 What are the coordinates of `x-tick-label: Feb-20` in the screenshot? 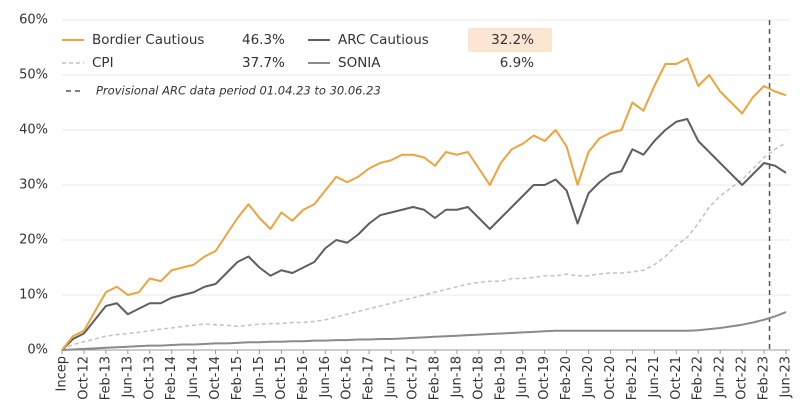 It's located at (566, 378).